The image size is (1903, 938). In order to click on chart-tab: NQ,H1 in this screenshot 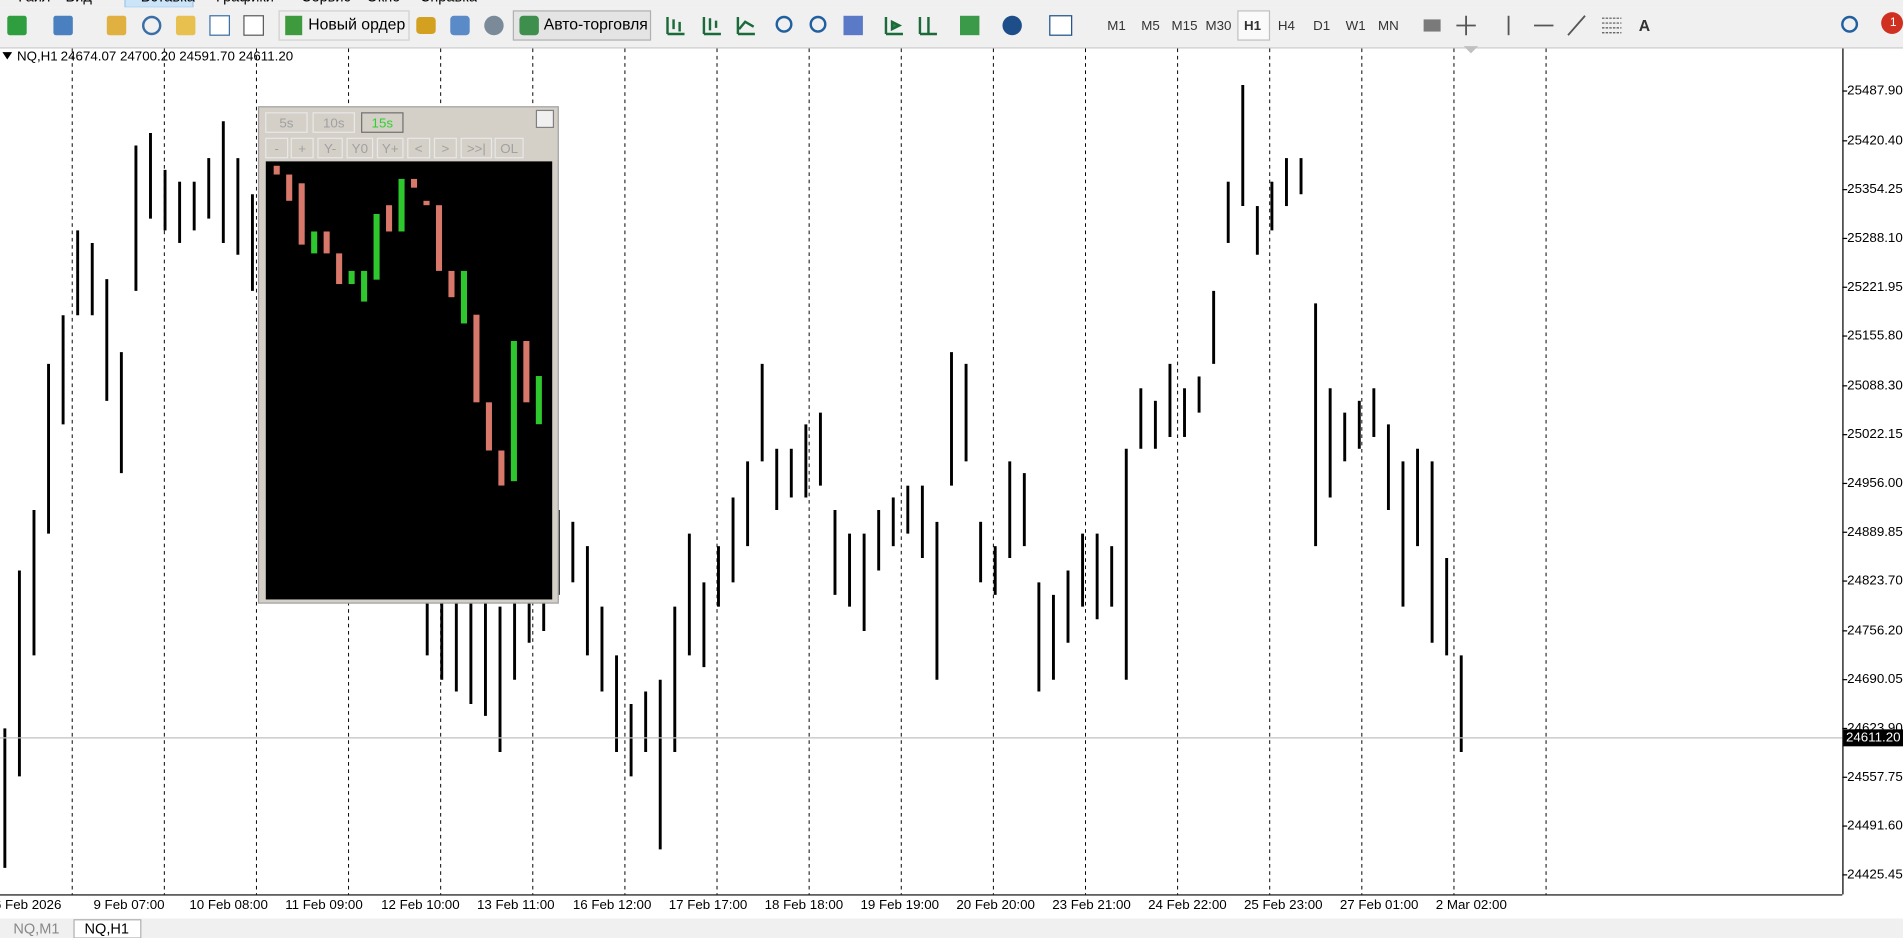, I will do `click(107, 929)`.